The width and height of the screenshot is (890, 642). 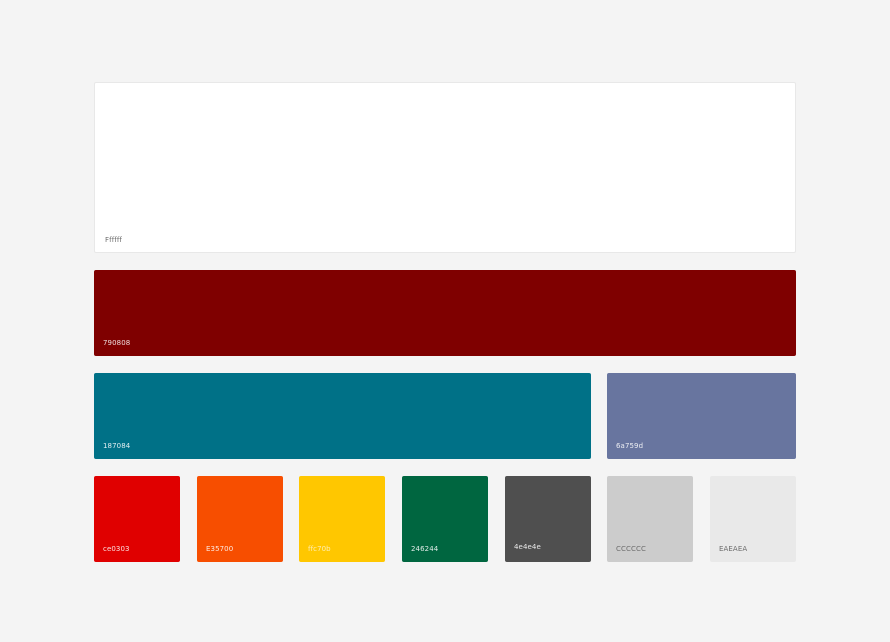 I want to click on swatch-ffc70b: ffc70b, so click(x=342, y=519).